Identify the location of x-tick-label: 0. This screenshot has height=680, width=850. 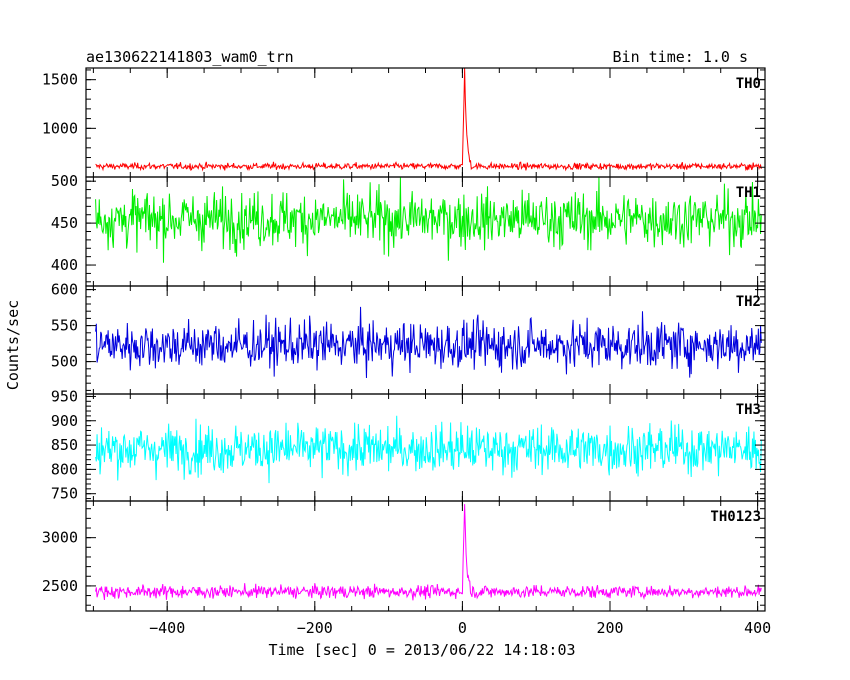
(462, 628).